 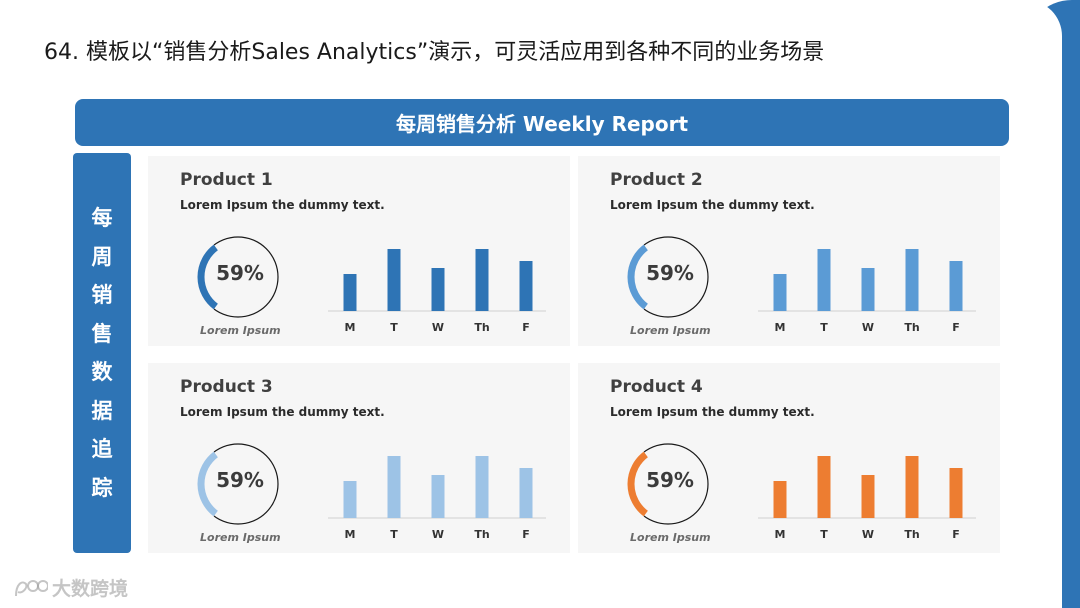 I want to click on watermark-text: 大数跨境, so click(x=90, y=589).